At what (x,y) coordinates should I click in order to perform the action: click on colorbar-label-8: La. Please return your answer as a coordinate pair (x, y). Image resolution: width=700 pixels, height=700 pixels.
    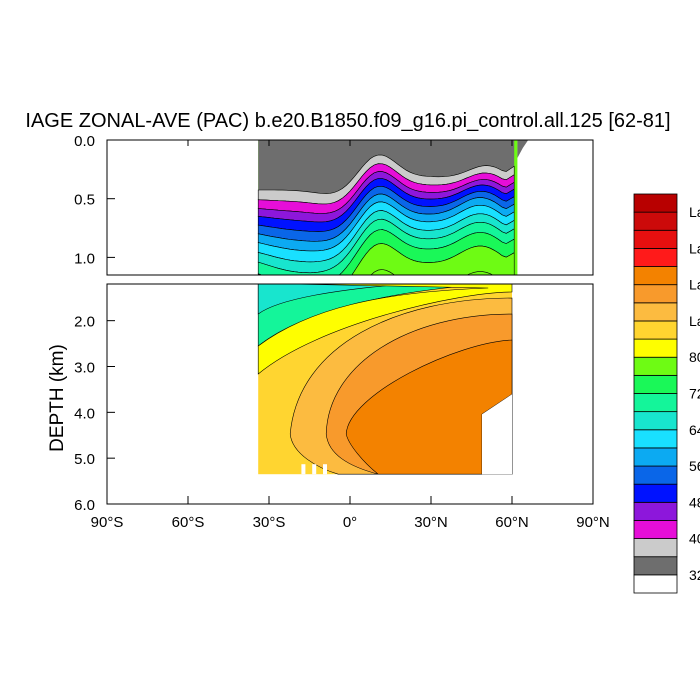
    Looking at the image, I should click on (694, 285).